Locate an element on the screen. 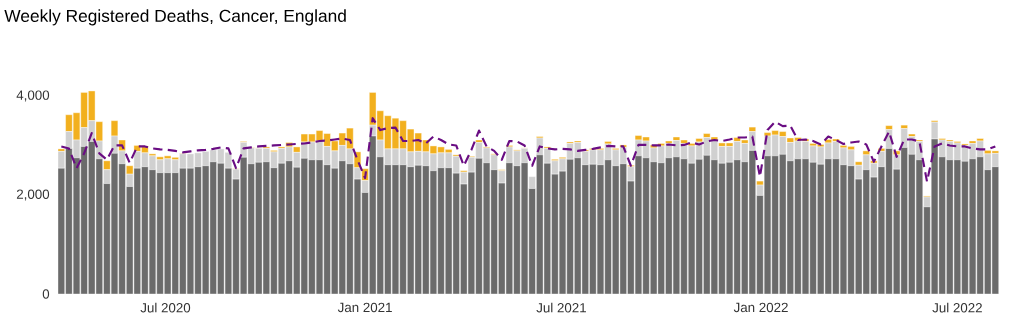 This screenshot has width=1024, height=329. x-tick-label: Jan 2021 is located at coordinates (364, 307).